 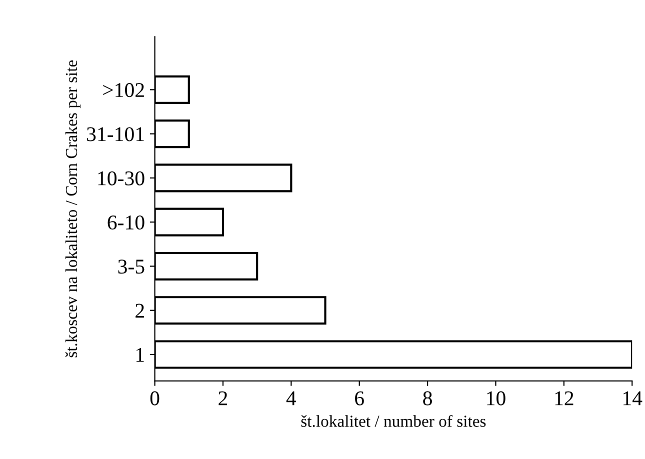 What do you see at coordinates (140, 355) in the screenshot?
I see `y-tick-label: 1` at bounding box center [140, 355].